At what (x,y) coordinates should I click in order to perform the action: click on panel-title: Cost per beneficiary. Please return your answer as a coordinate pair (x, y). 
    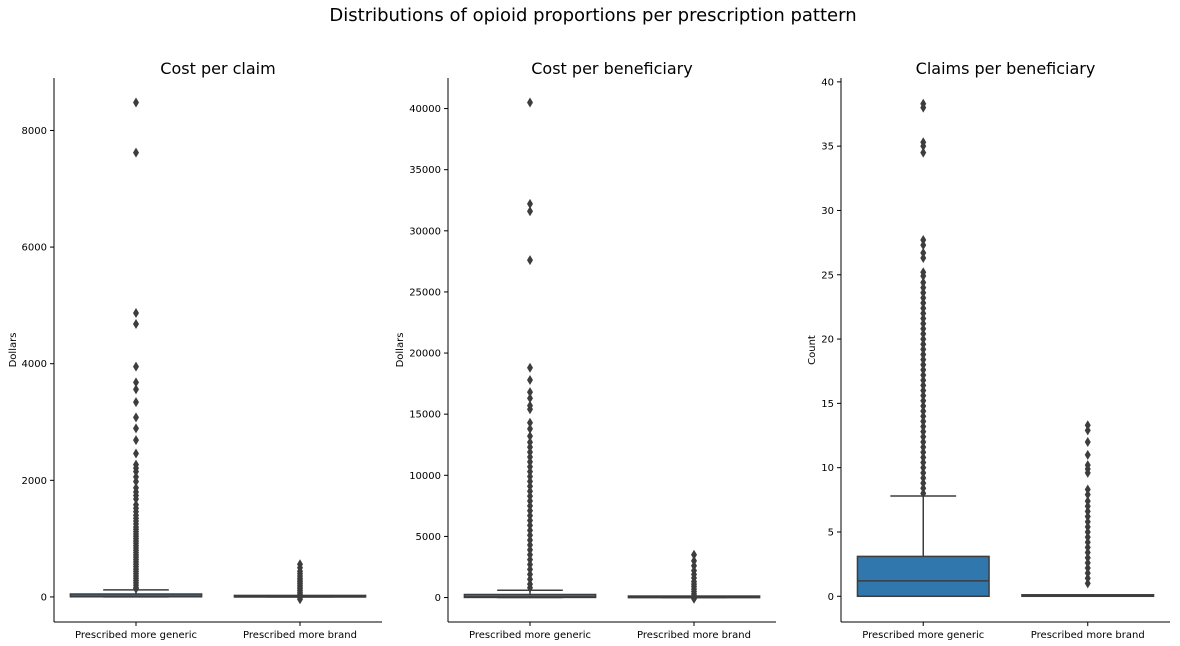
    Looking at the image, I should click on (611, 68).